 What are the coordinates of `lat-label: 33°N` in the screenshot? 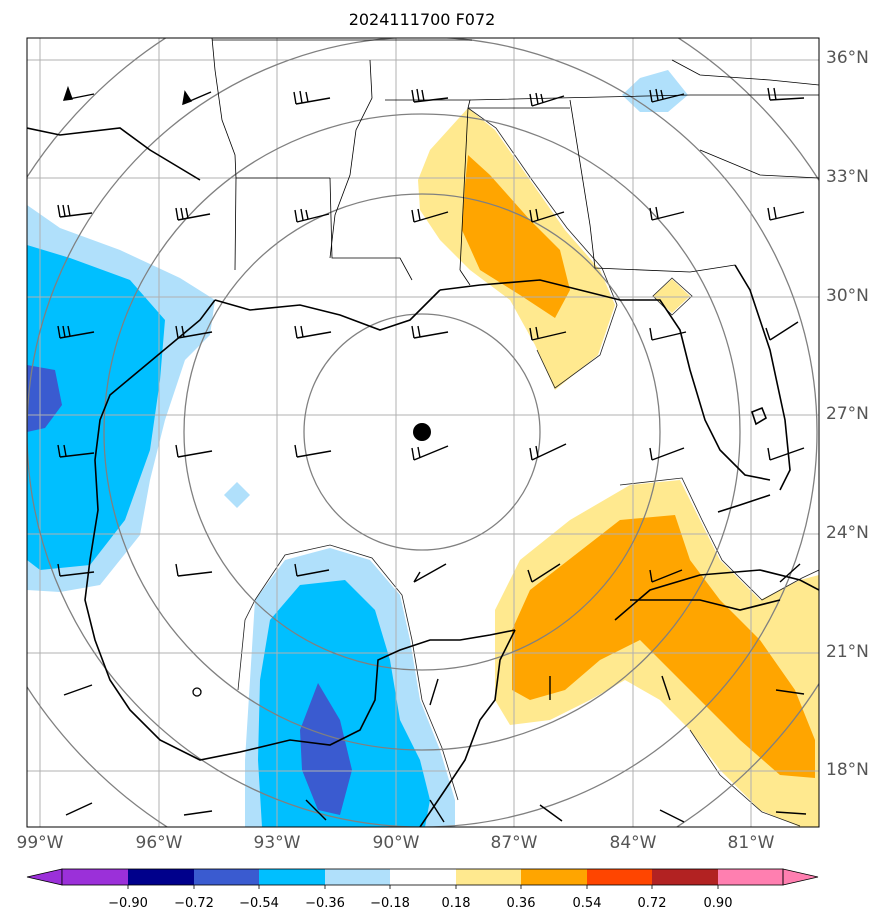 It's located at (847, 177).